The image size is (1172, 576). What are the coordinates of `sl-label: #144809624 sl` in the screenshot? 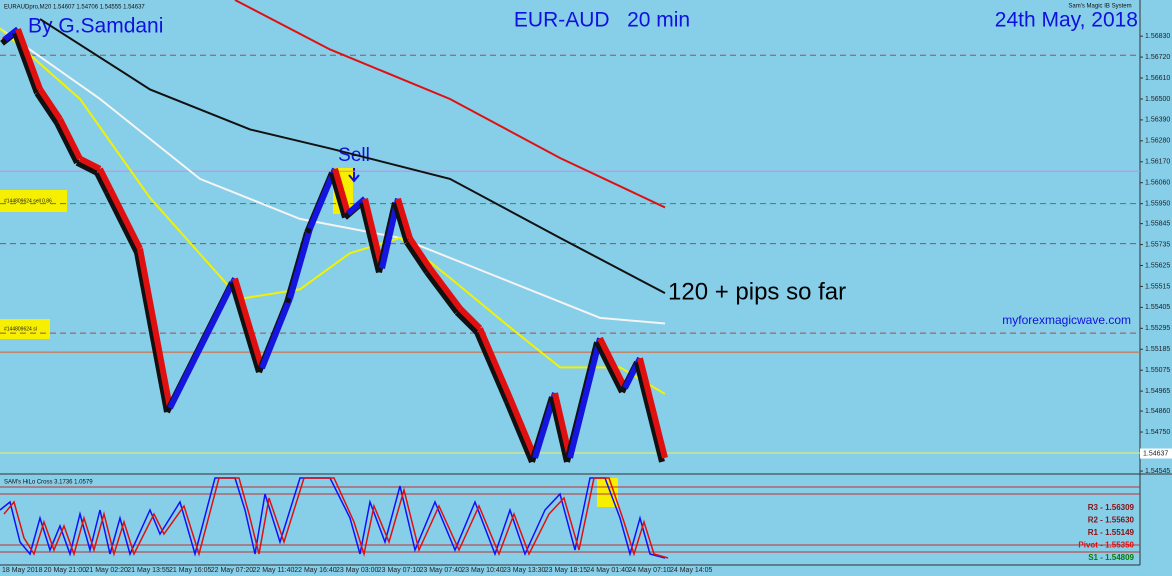 It's located at (20, 329).